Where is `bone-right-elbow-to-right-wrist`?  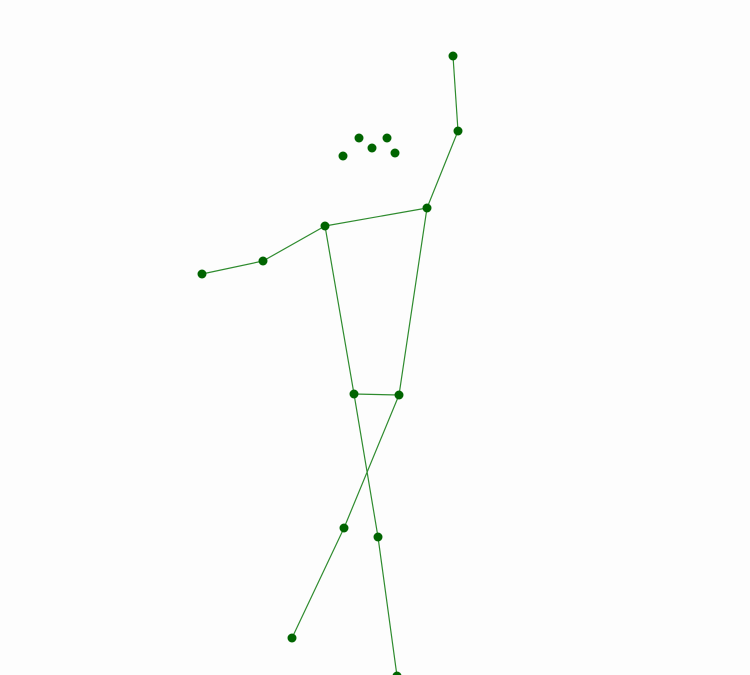
bone-right-elbow-to-right-wrist is located at coordinates (455, 93).